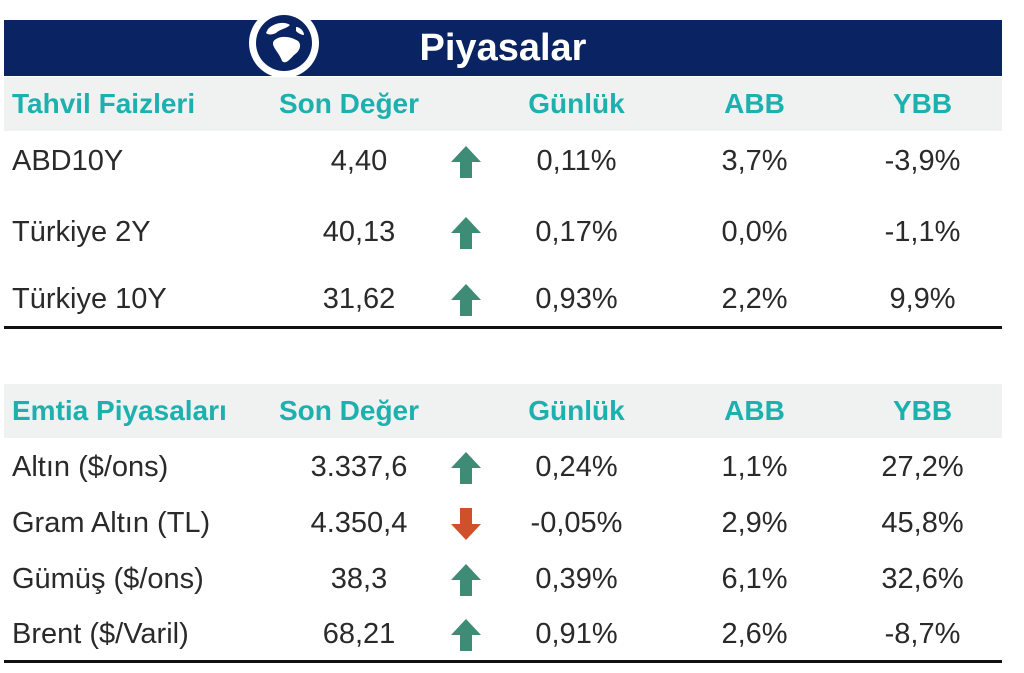 The width and height of the screenshot is (1024, 673). Describe the element at coordinates (754, 103) in the screenshot. I see `bonds-header-mtd: ABB` at that location.